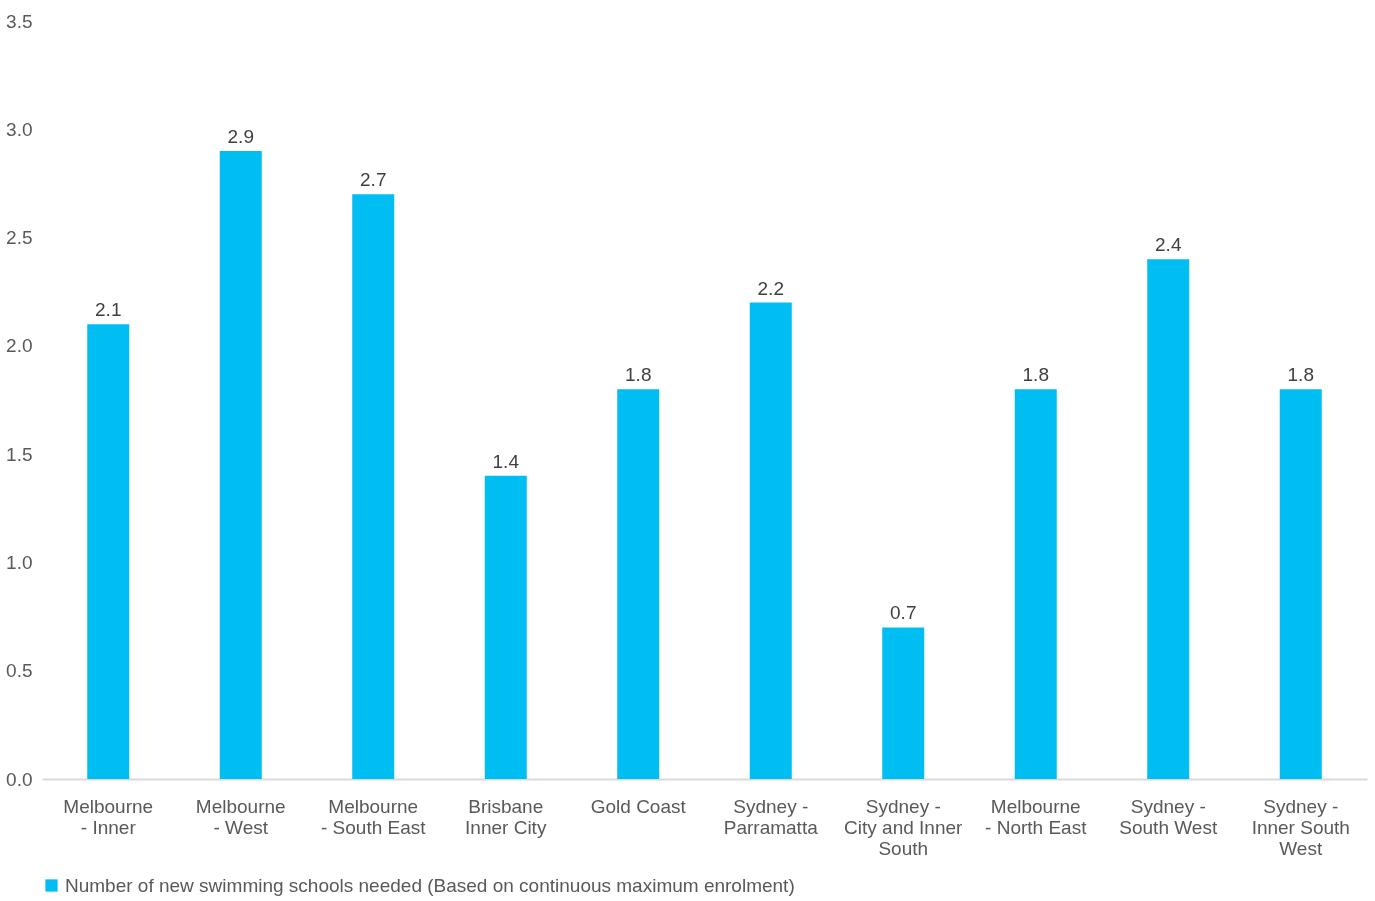 The height and width of the screenshot is (901, 1375). I want to click on x-tick-label: Melbourne - West, so click(240, 816).